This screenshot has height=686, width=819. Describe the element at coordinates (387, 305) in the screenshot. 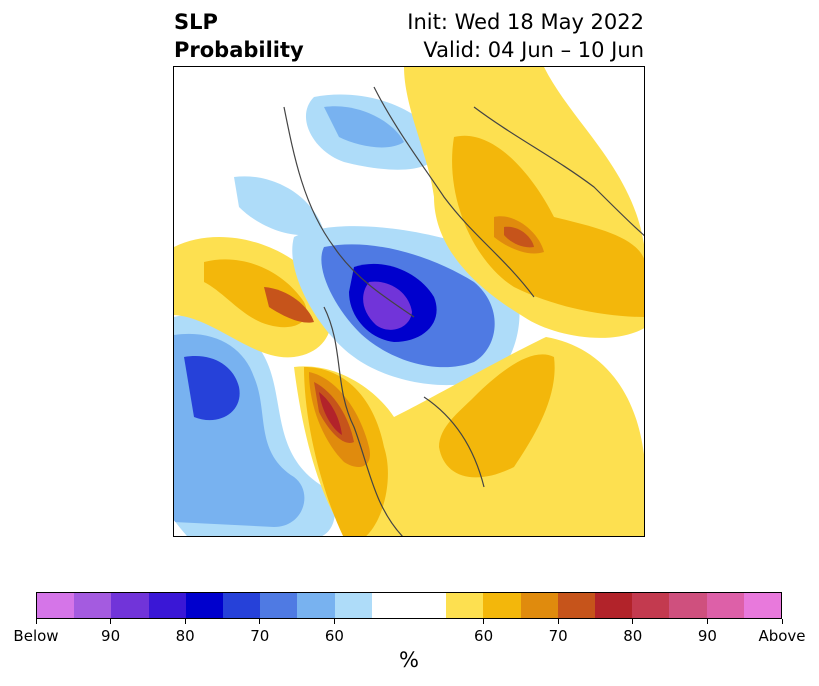

I see `below-region-arctic-center` at that location.